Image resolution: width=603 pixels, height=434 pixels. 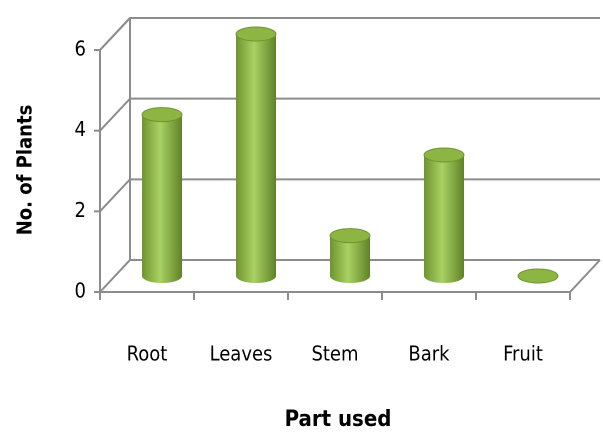 What do you see at coordinates (334, 354) in the screenshot?
I see `x-tick-label: Stem` at bounding box center [334, 354].